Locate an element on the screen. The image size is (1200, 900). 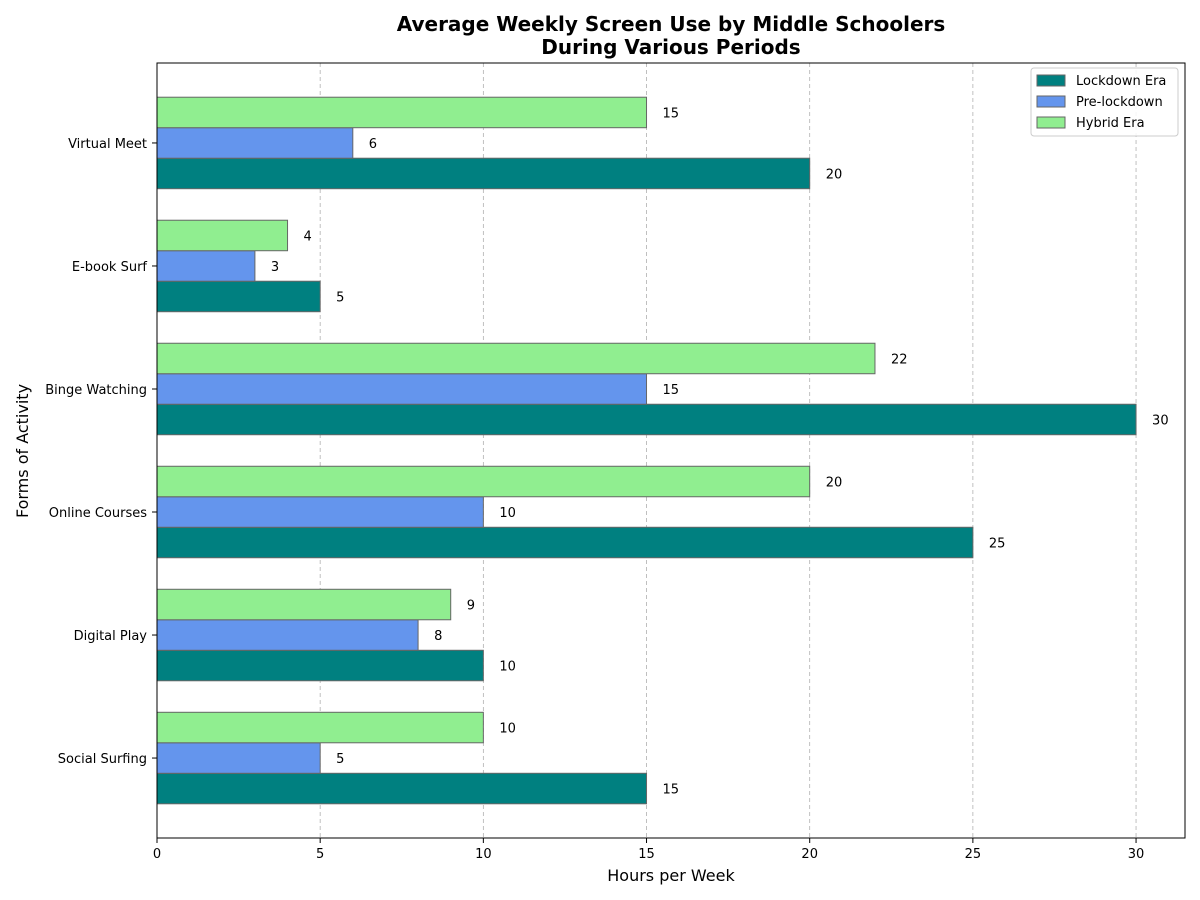
x-tick-label: 10 is located at coordinates (483, 854).